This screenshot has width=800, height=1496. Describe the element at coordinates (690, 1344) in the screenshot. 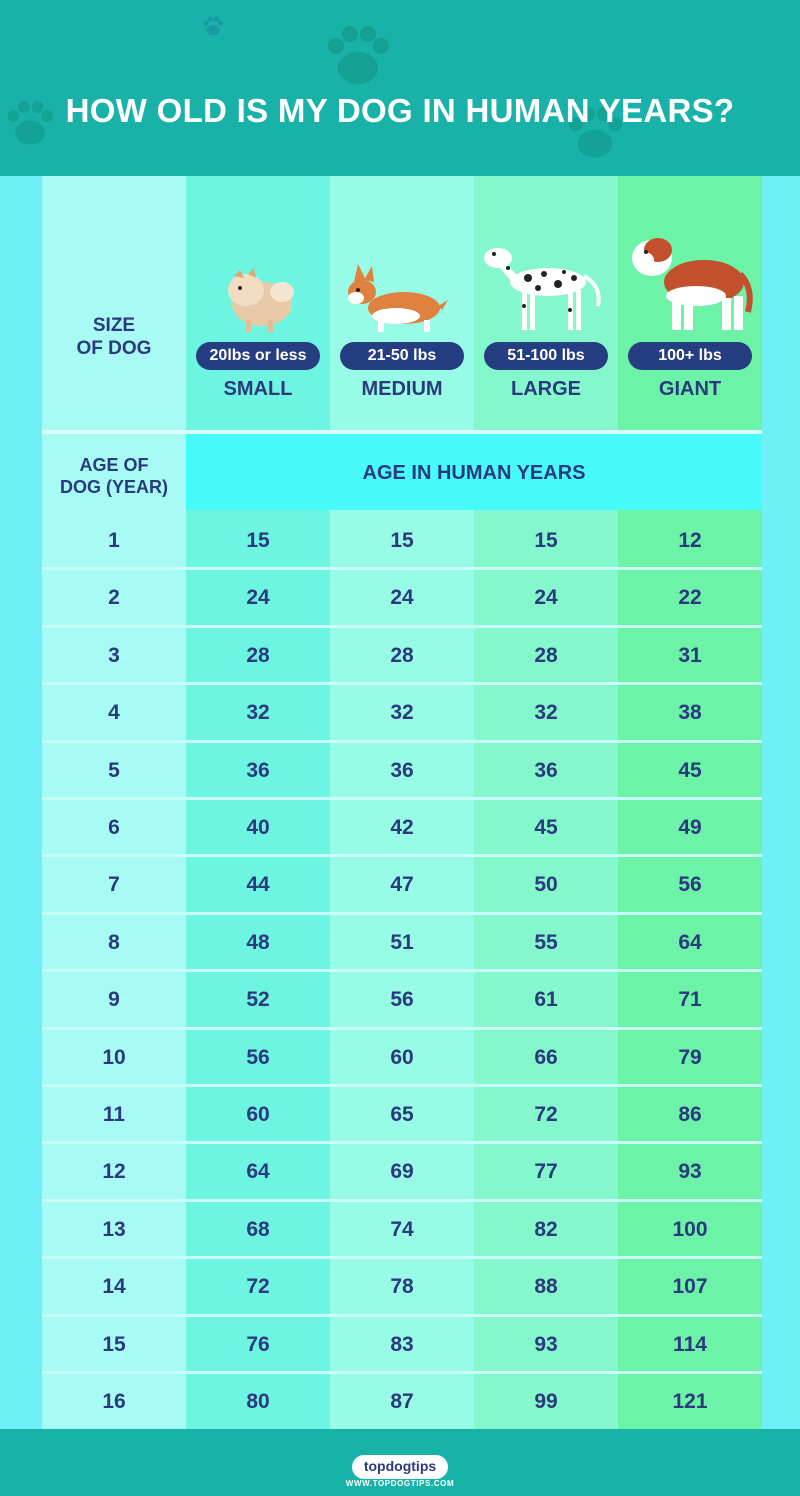

I see `human-years-giant-cell: 114` at that location.